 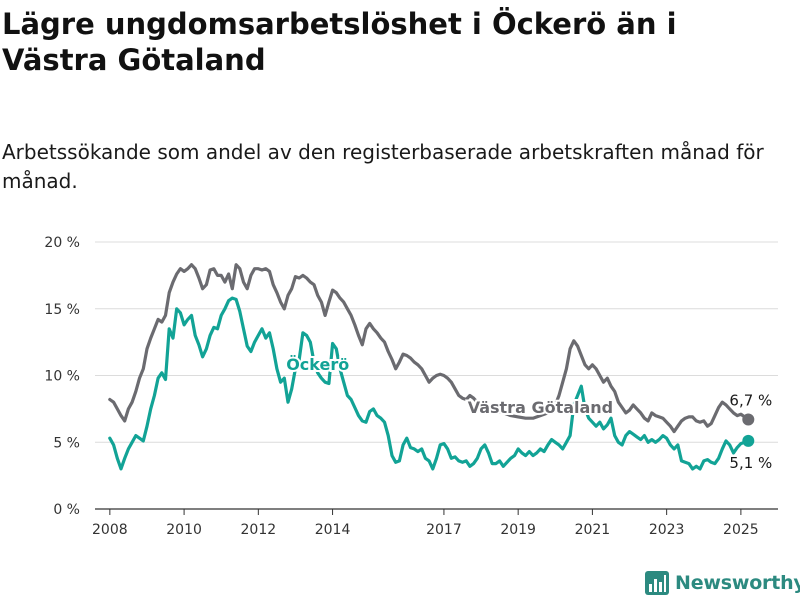 I want to click on series-label-v-stra-g-taland: Västra Götaland, so click(x=540, y=407).